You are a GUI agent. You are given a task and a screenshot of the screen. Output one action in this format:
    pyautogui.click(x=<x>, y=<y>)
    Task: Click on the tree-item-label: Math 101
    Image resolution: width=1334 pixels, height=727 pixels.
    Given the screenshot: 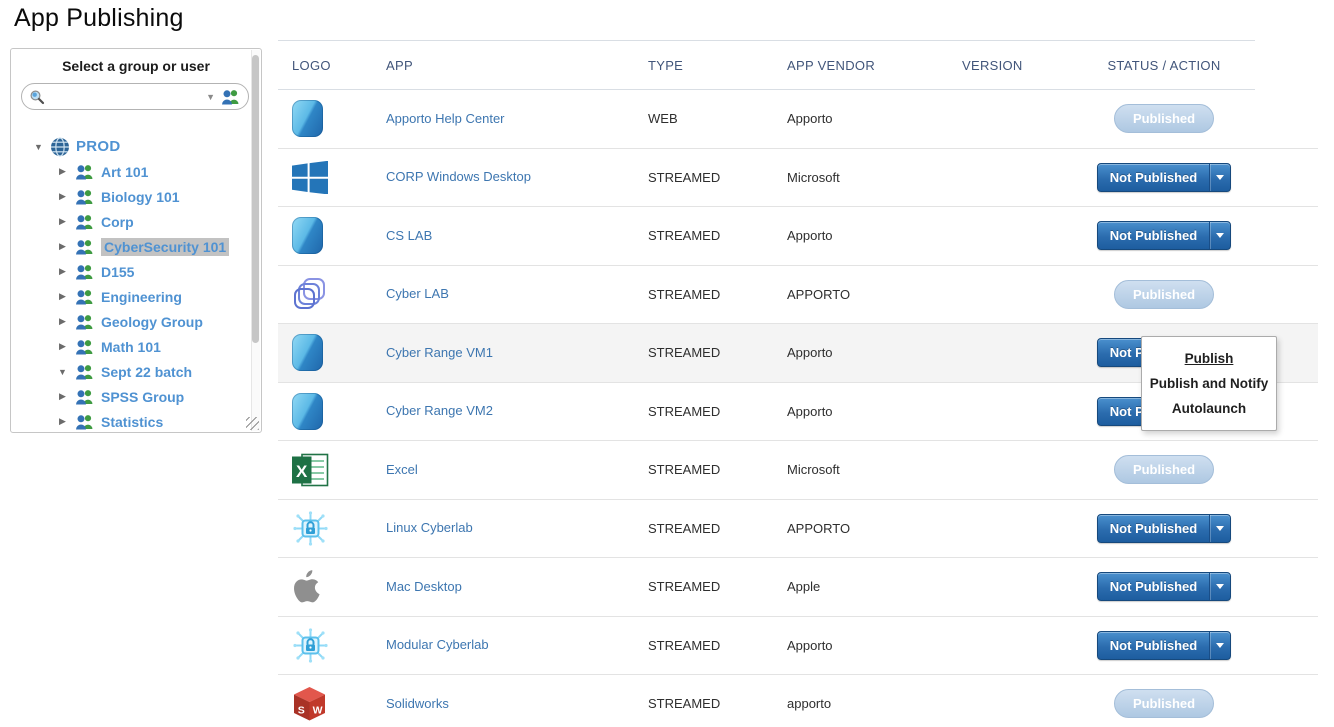 What is the action you would take?
    pyautogui.click(x=131, y=346)
    